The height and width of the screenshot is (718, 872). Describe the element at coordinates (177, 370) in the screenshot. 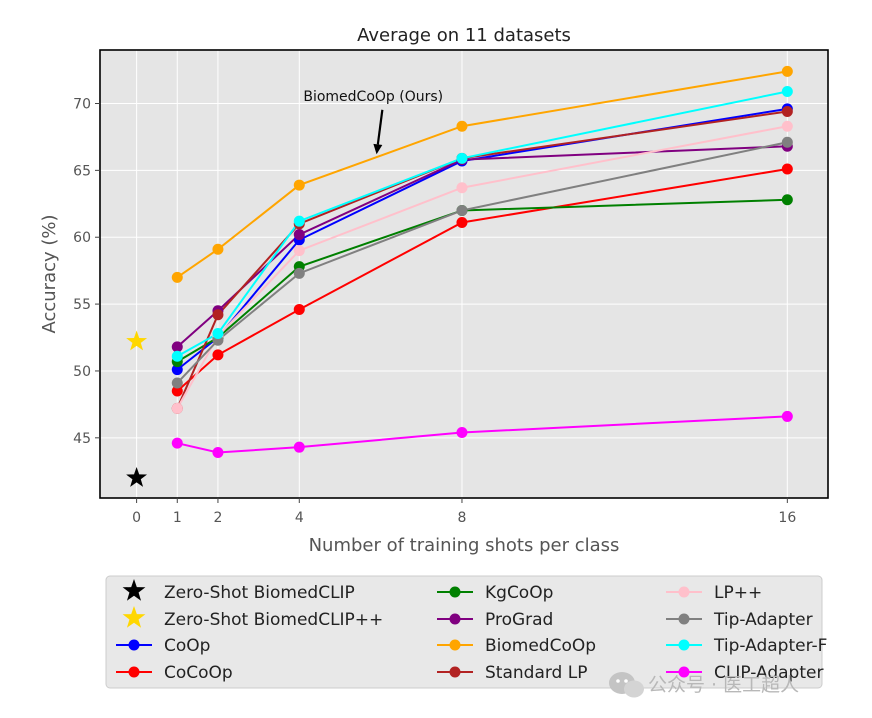

I see `data-point-coop` at that location.